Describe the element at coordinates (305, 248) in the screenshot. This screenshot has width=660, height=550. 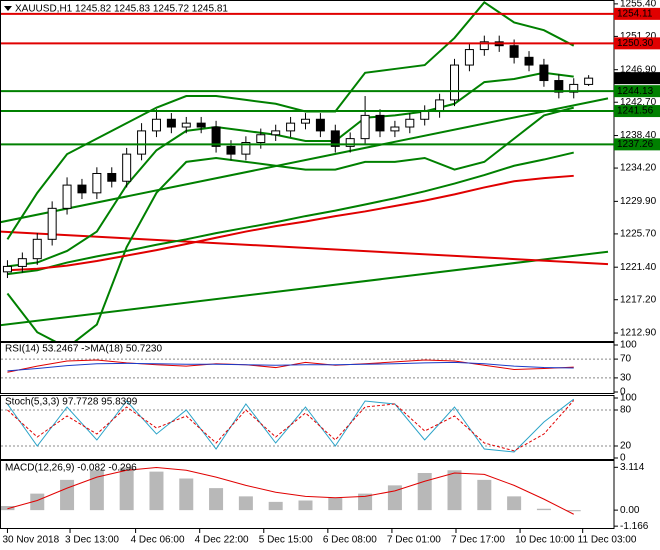
I see `trend-line` at that location.